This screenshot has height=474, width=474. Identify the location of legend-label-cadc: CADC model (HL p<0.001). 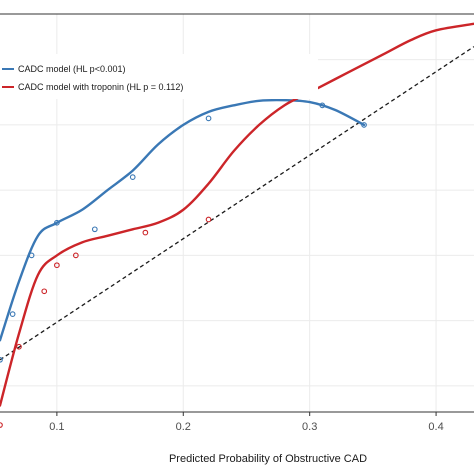
(71, 69).